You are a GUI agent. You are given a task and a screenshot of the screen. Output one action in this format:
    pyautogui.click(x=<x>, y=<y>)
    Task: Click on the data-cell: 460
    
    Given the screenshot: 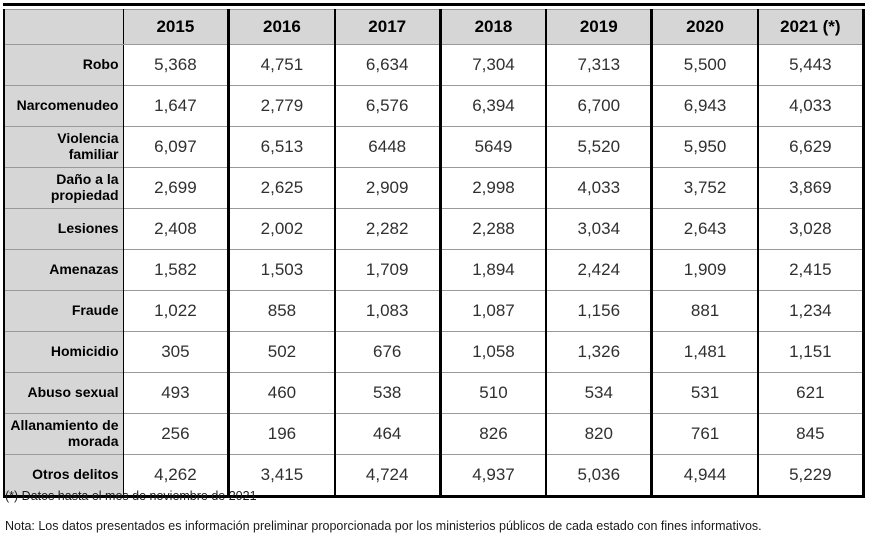 What is the action you would take?
    pyautogui.click(x=281, y=393)
    